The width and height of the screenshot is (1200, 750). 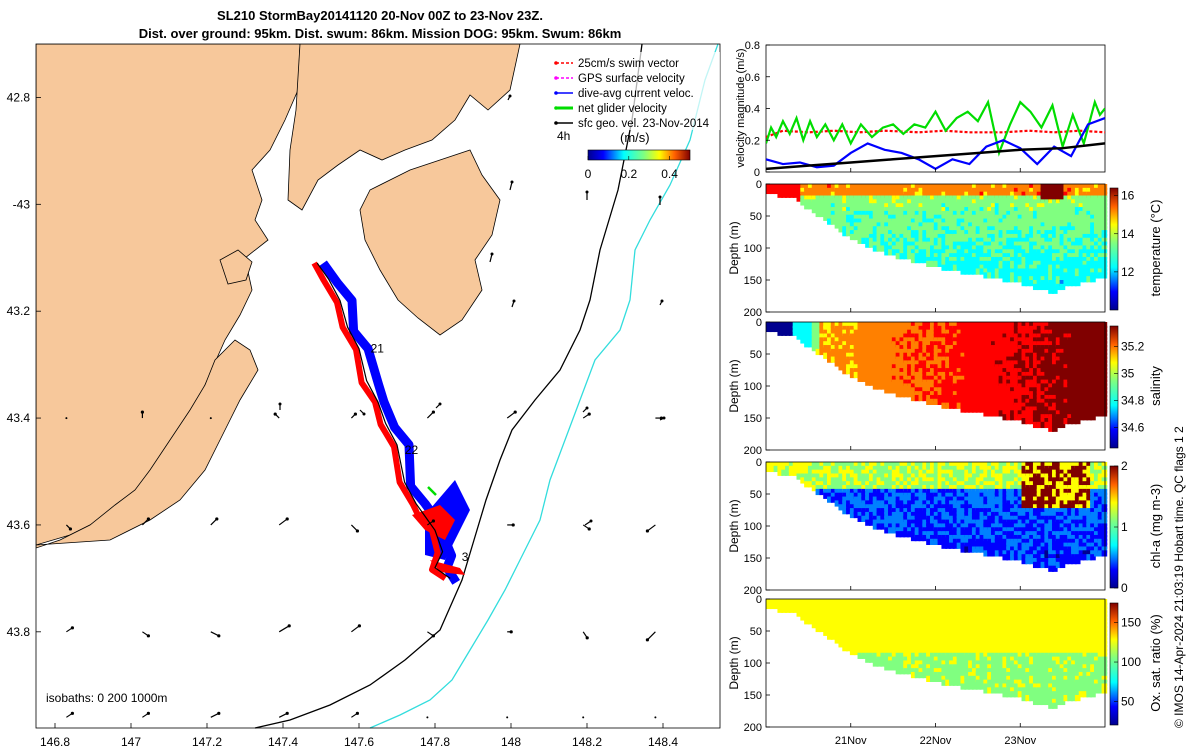 I want to click on section-y-tick-label: 100, so click(x=753, y=249).